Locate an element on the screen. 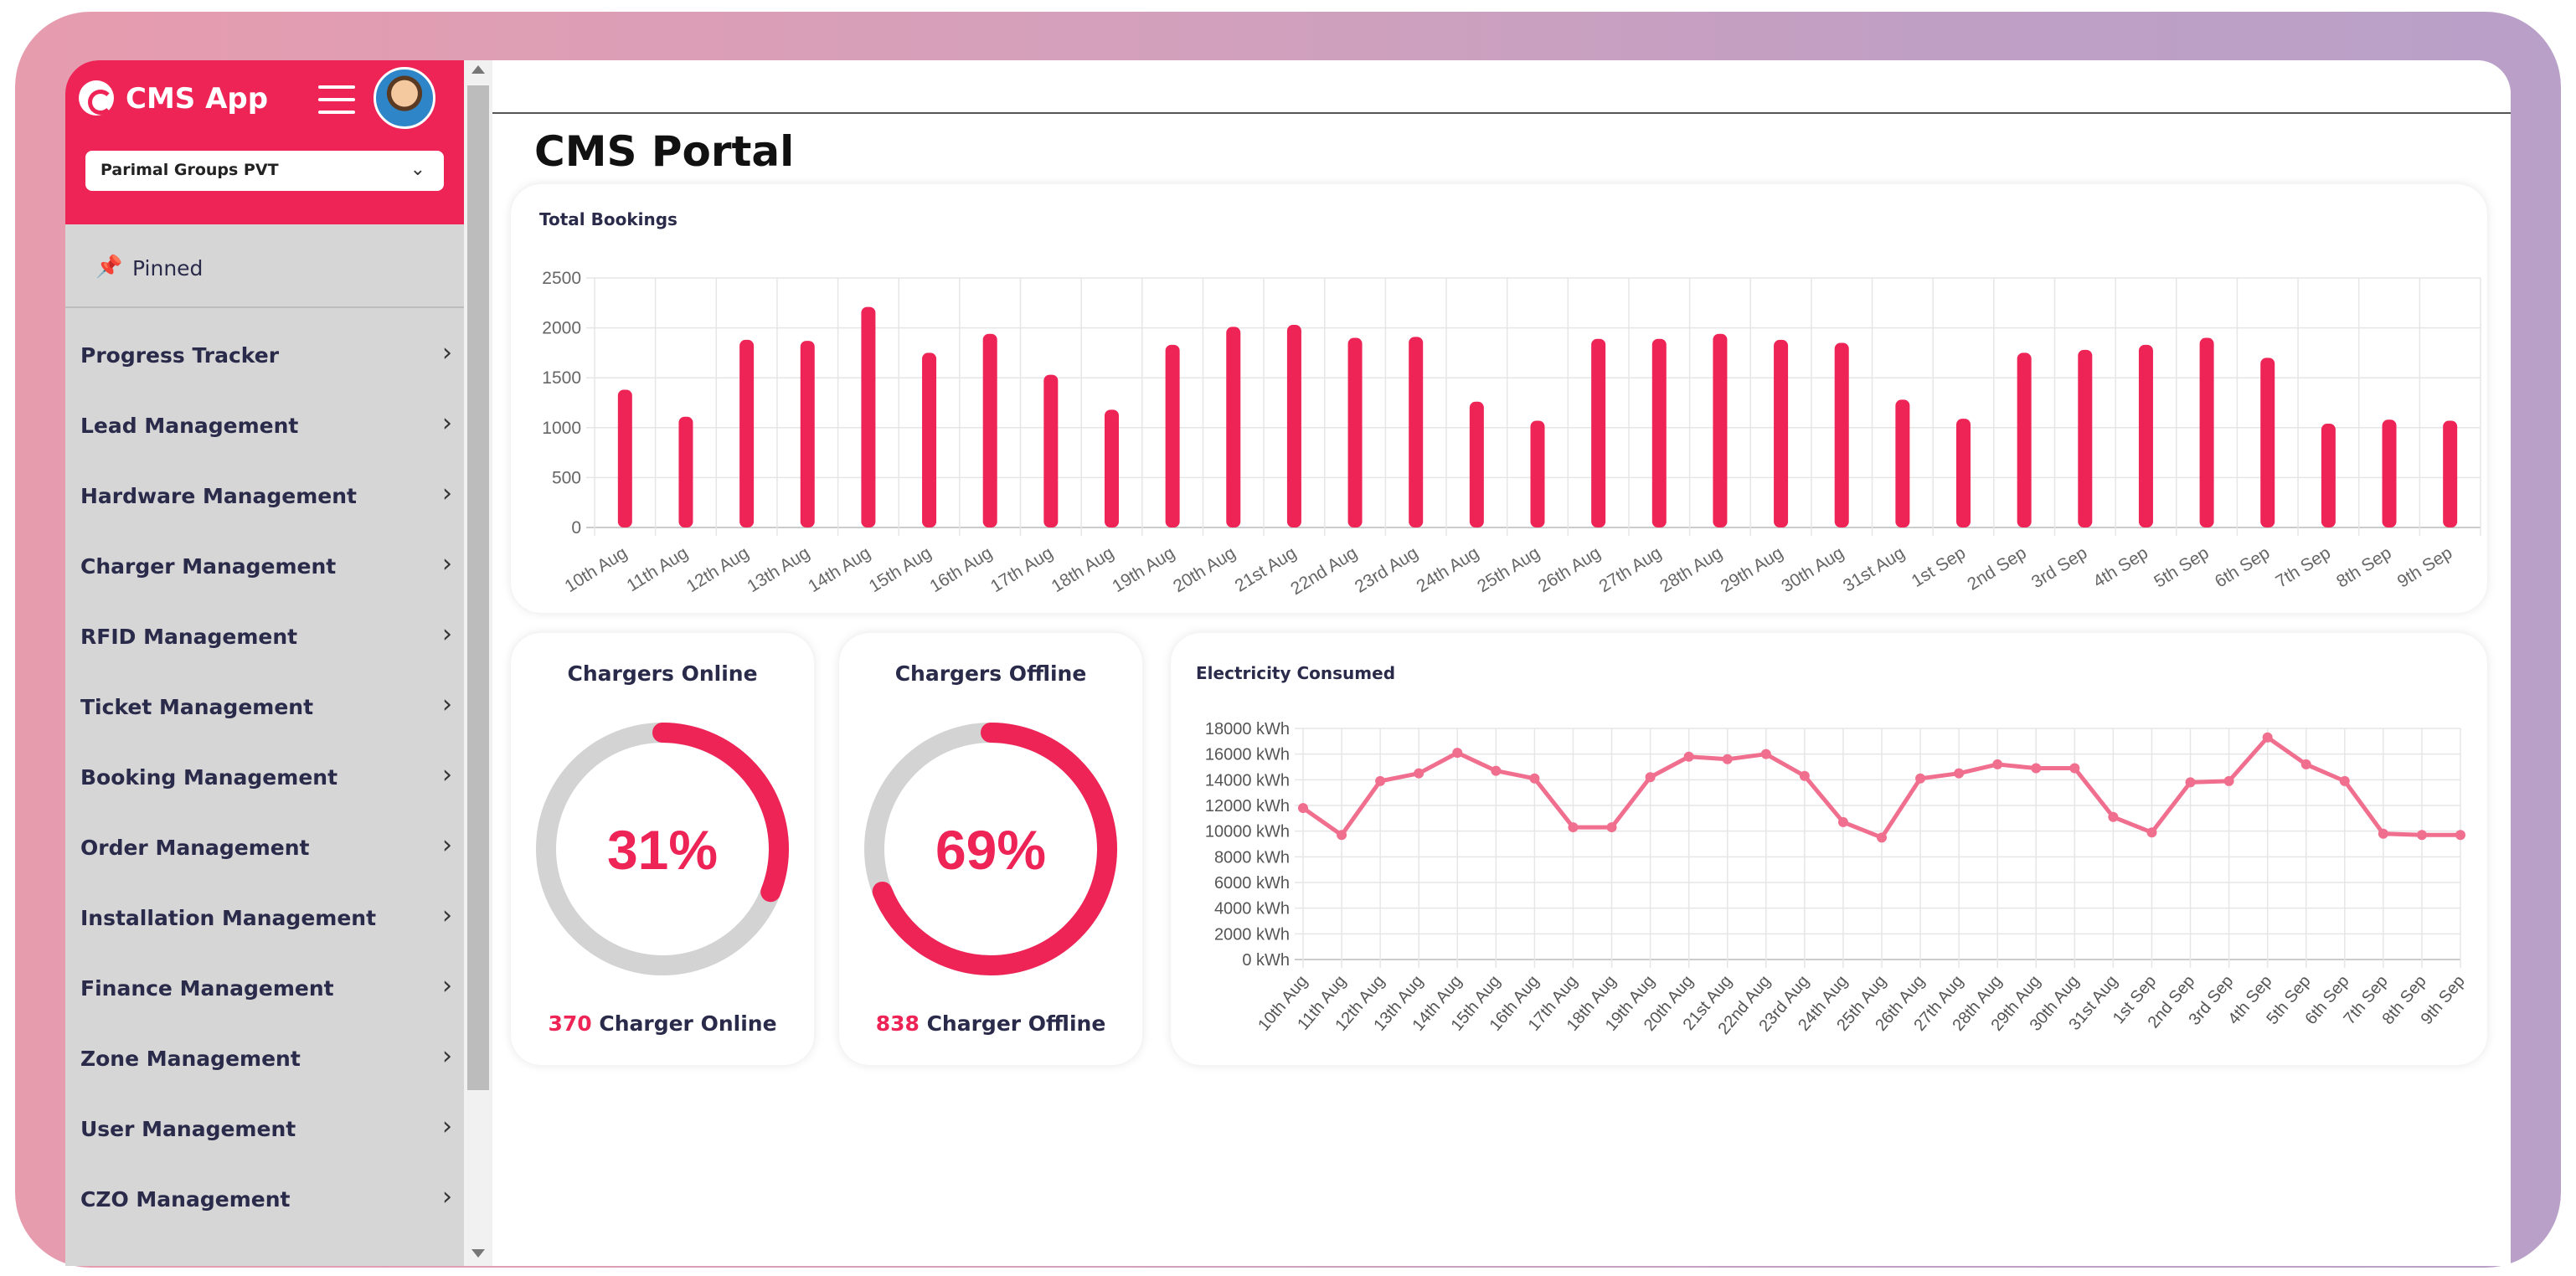 This screenshot has width=2576, height=1276. x-tick-label: 24th Aug is located at coordinates (1447, 569).